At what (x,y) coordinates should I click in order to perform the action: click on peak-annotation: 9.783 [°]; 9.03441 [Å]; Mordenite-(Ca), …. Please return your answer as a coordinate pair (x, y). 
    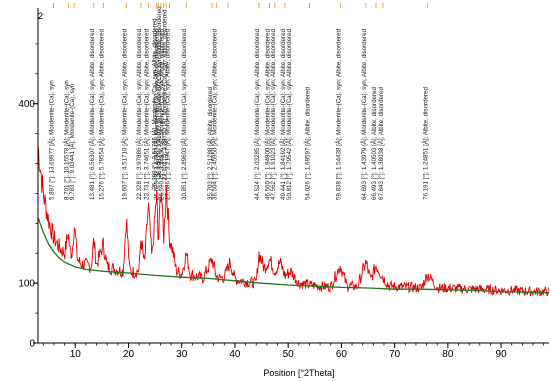
    Looking at the image, I should click on (72, 141).